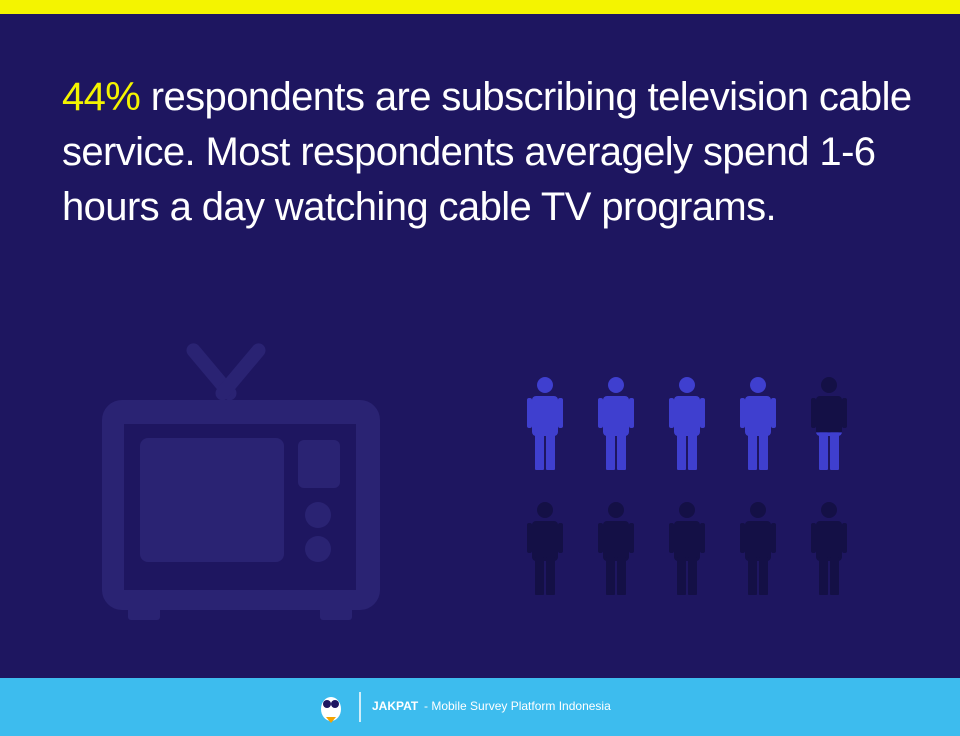 The image size is (960, 736). What do you see at coordinates (395, 706) in the screenshot?
I see `footer-brand: JAKPAT` at bounding box center [395, 706].